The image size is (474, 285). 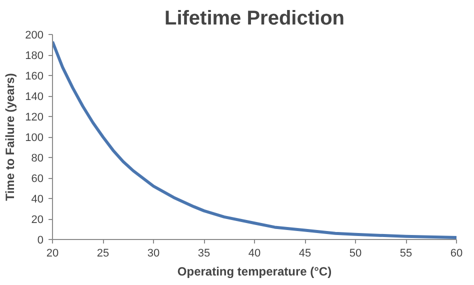 I want to click on y-tick-label: 60, so click(x=37, y=179).